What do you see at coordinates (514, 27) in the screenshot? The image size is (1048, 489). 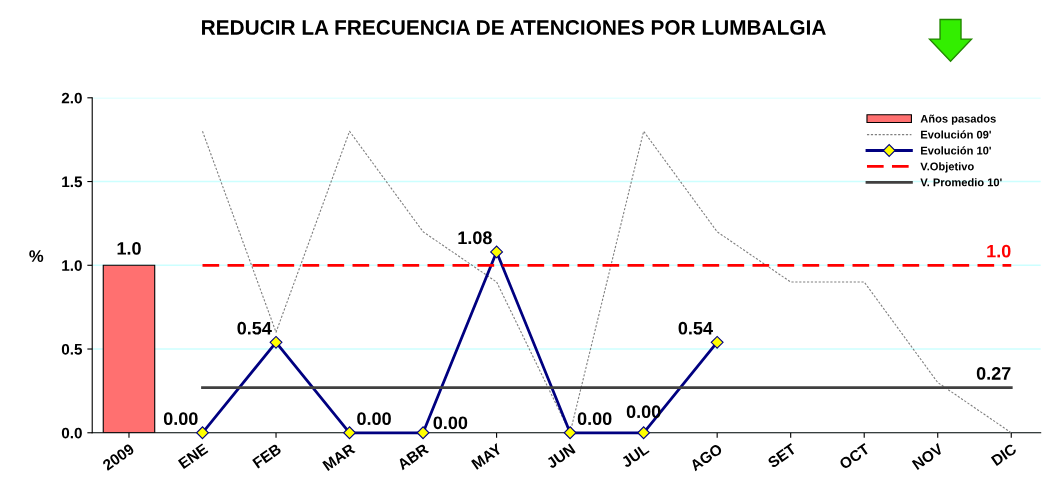 I see `chart-title: REDUCIR LA FRECUENCIA DE ATENCIONES POR LUMBALGIA` at bounding box center [514, 27].